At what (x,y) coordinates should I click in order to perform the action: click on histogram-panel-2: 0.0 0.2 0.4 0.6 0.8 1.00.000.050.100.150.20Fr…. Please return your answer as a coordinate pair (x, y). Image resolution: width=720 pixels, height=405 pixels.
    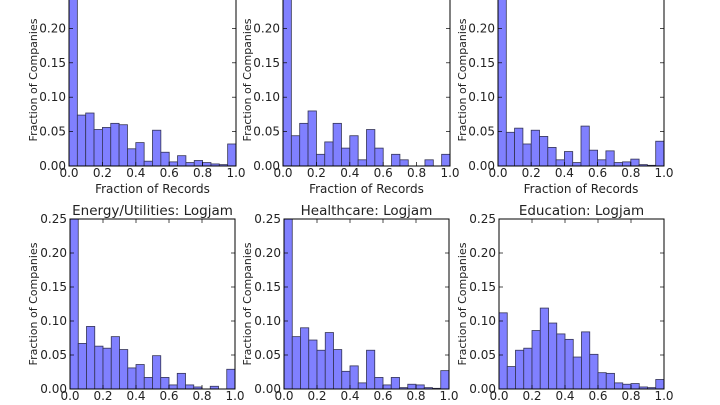
    Looking at the image, I should click on (565, 98).